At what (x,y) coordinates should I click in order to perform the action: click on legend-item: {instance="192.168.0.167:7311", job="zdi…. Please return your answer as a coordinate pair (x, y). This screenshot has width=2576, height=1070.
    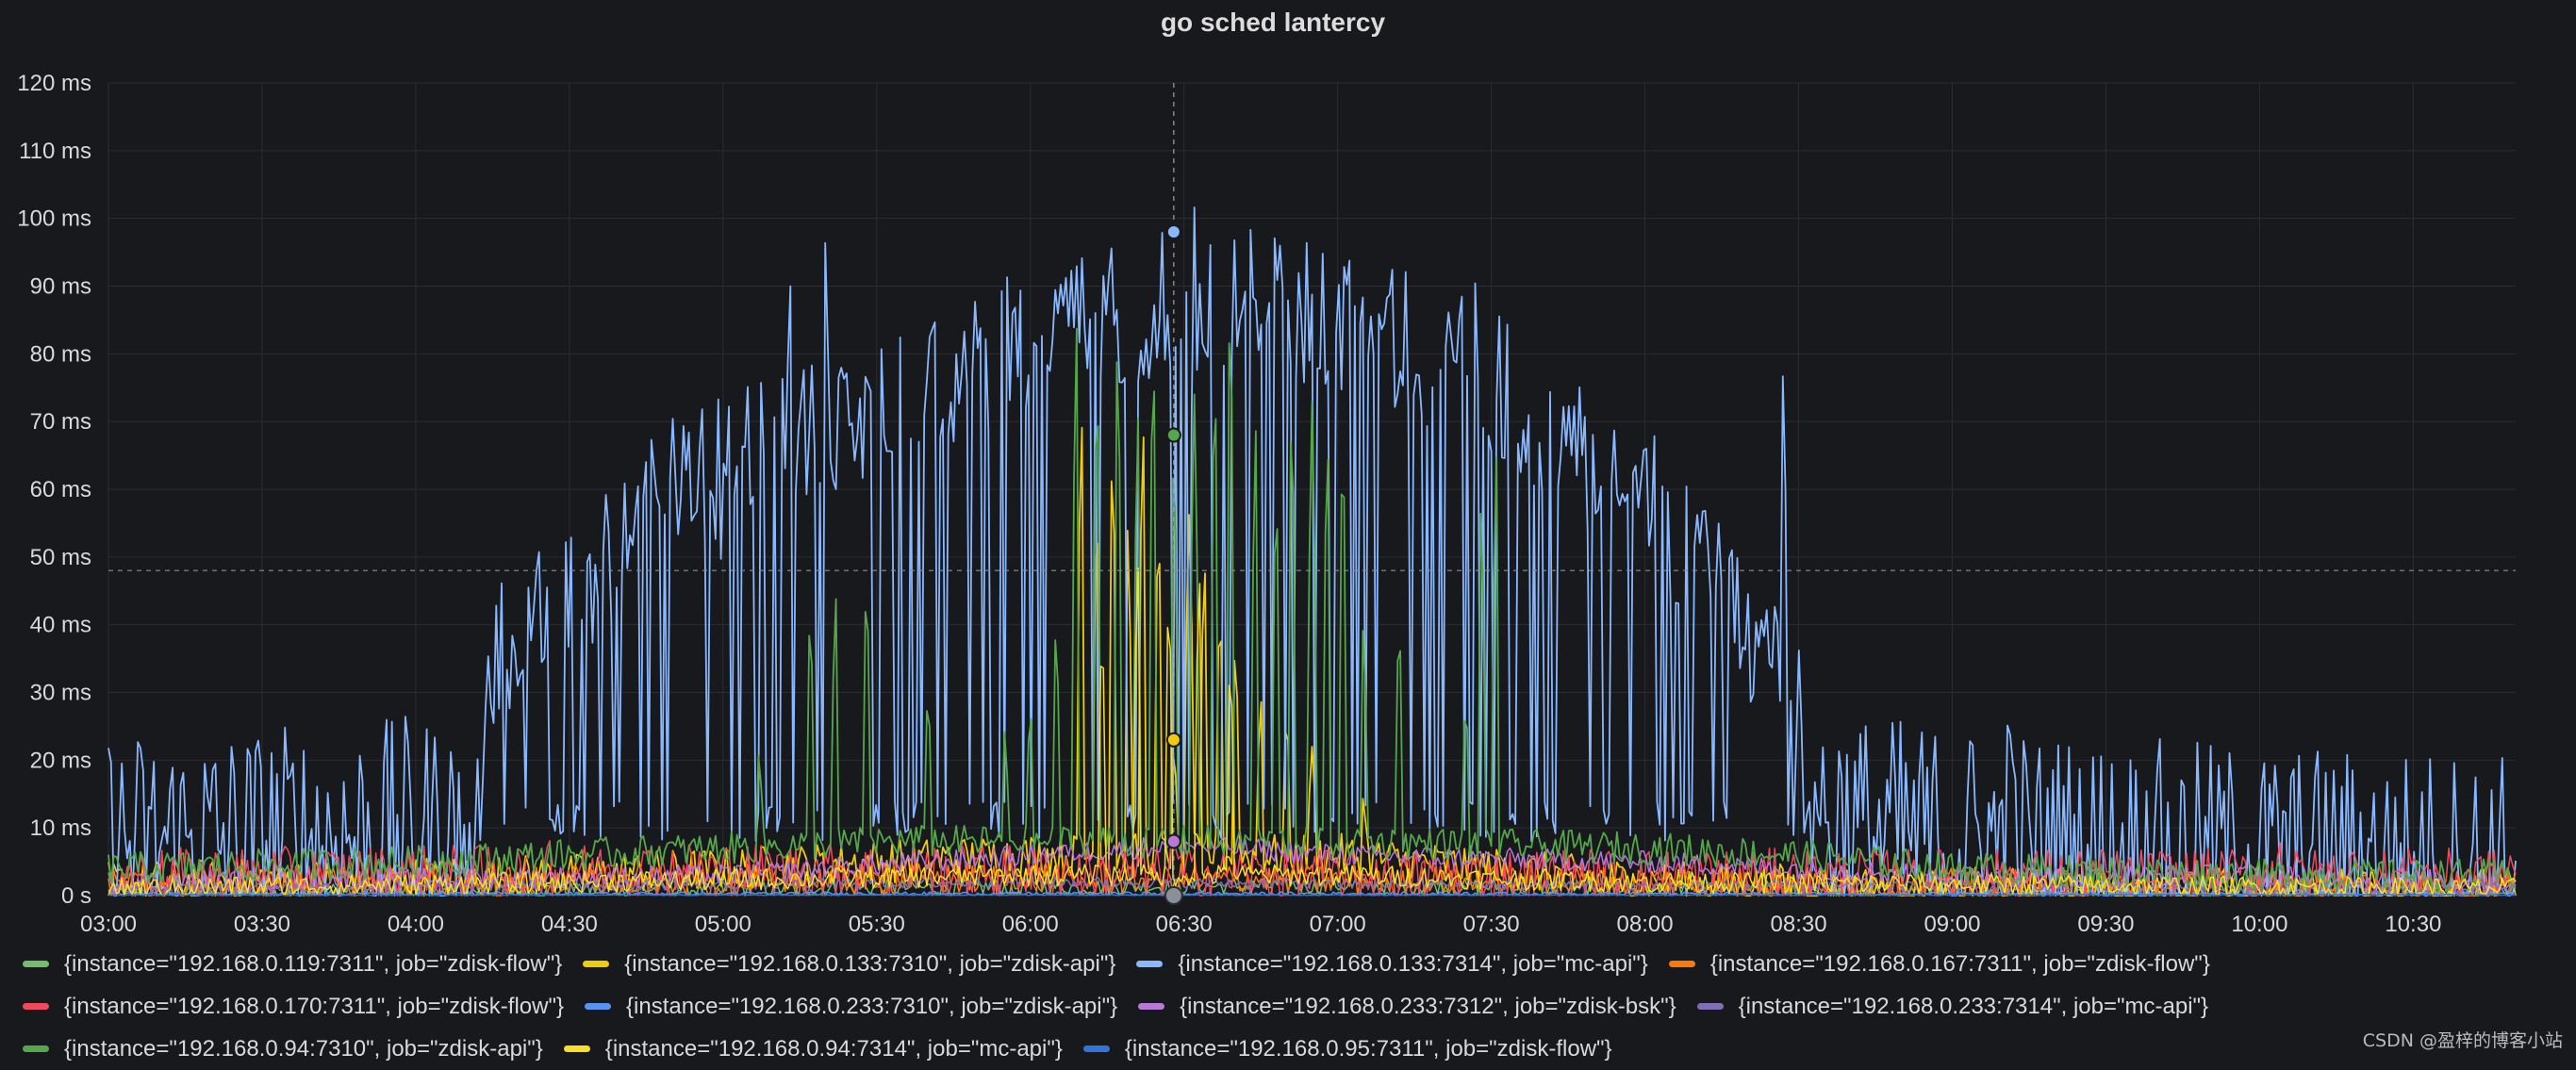
    Looking at the image, I should click on (1939, 964).